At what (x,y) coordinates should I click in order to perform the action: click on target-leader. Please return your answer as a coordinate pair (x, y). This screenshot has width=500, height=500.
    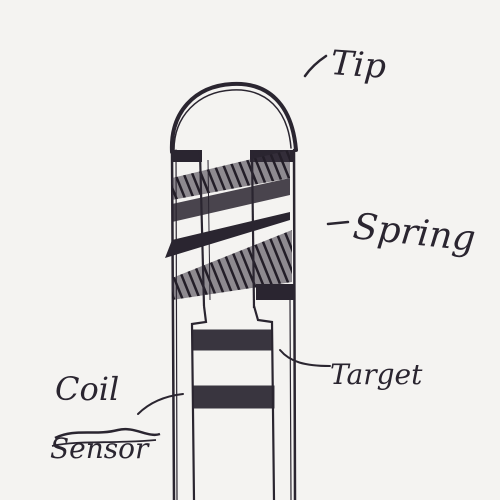
    Looking at the image, I should click on (305, 358).